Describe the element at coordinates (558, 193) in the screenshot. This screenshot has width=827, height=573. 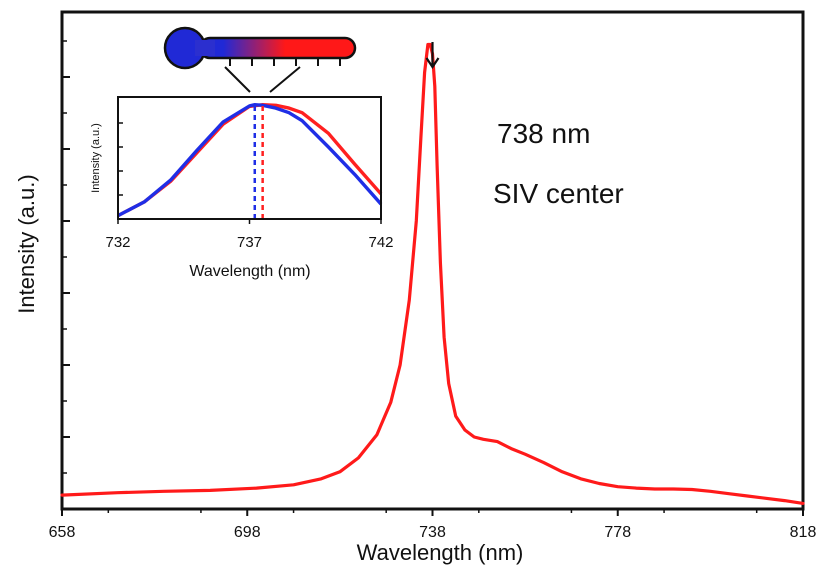
I see `siv-center-annotation: SIV center` at that location.